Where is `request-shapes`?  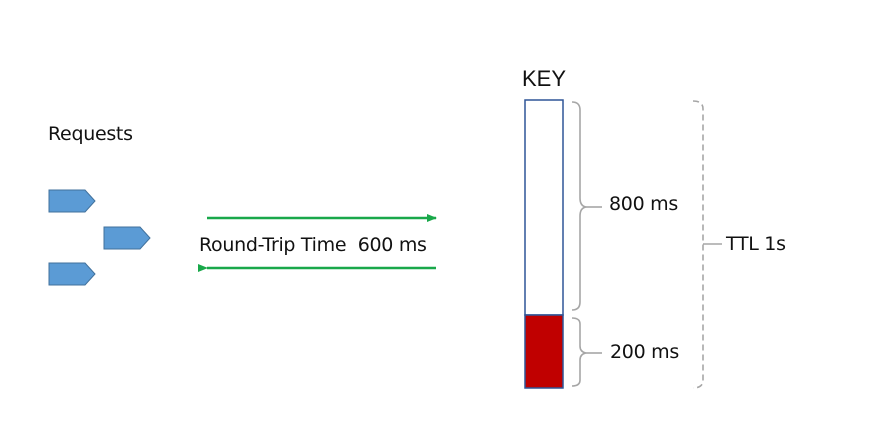
request-shapes is located at coordinates (99, 237).